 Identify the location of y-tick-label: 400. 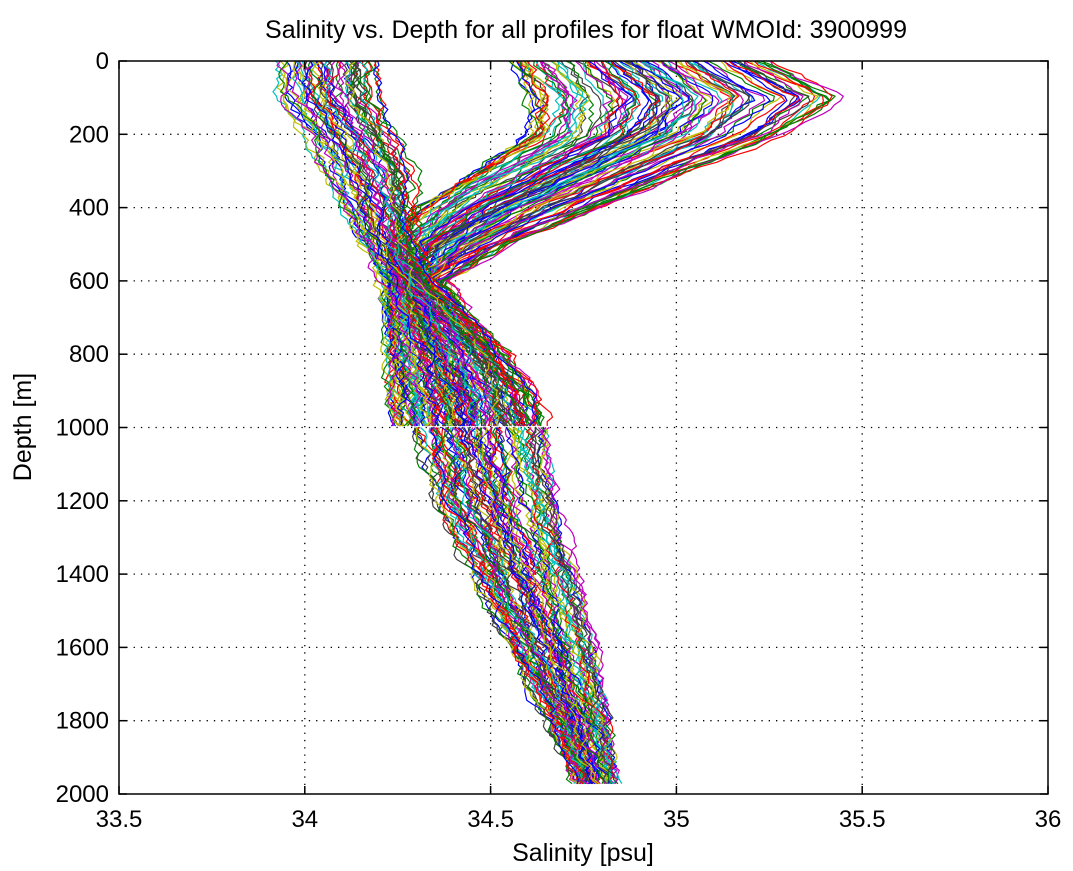
(89, 208).